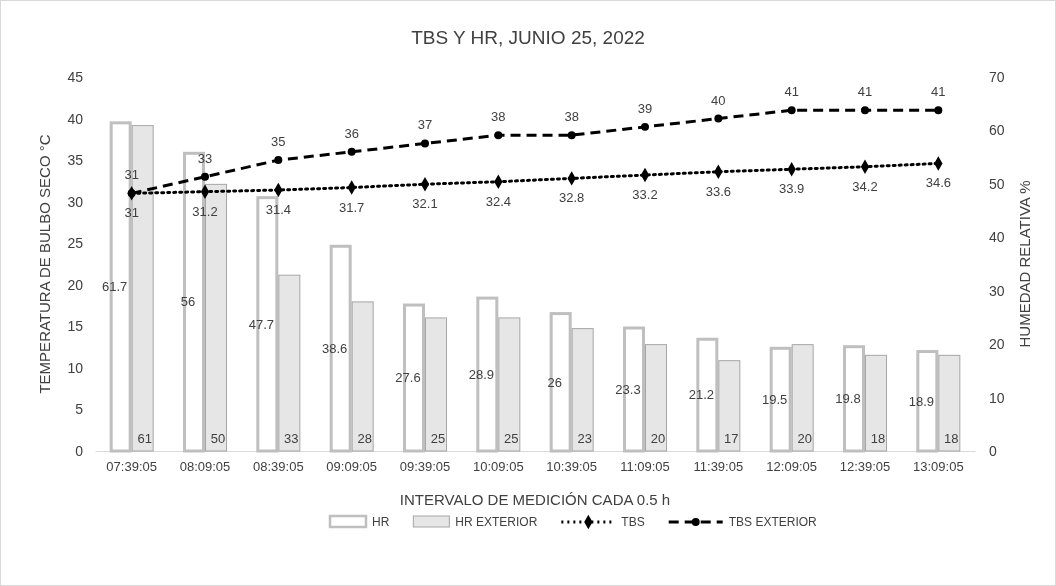 The width and height of the screenshot is (1056, 586). I want to click on data-label: 50, so click(218, 438).